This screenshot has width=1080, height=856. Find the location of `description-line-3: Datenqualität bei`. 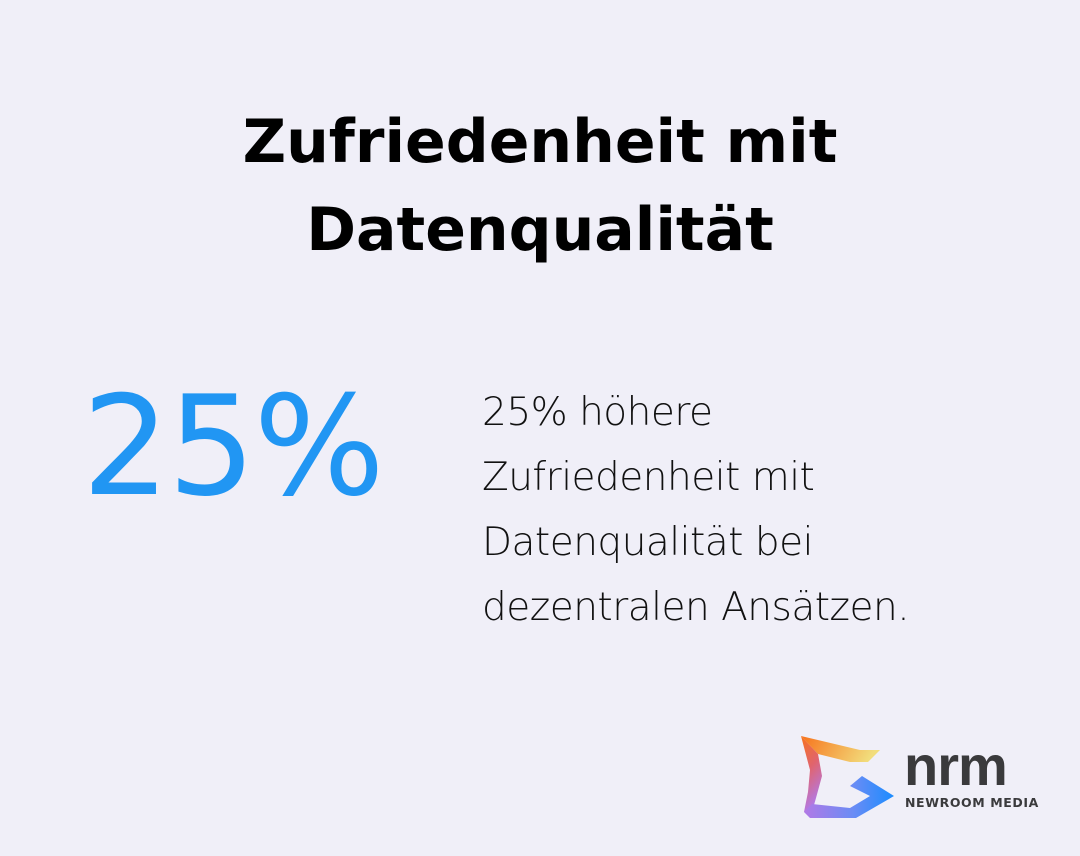

description-line-3: Datenqualität bei is located at coordinates (647, 542).